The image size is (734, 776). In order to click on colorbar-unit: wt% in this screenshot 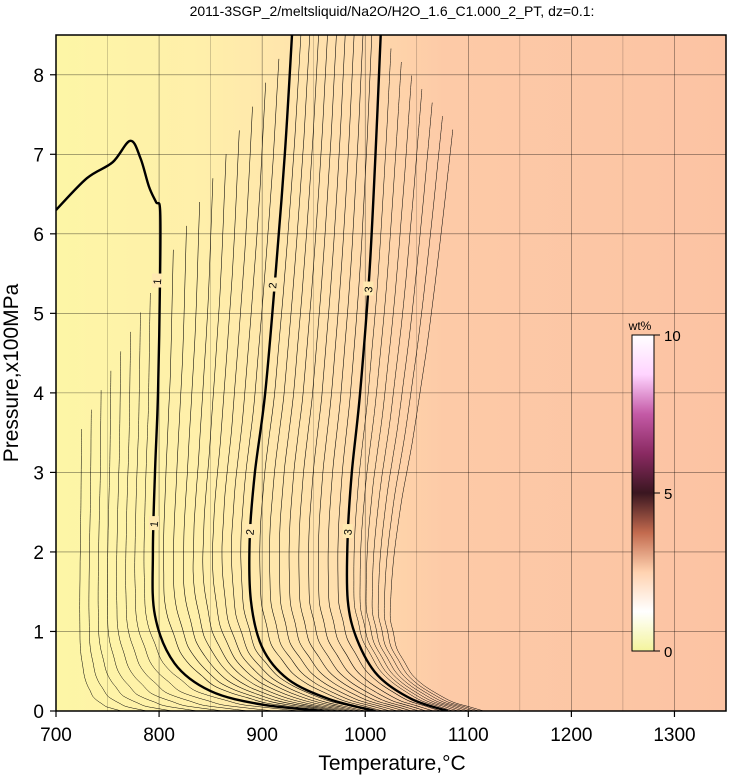, I will do `click(640, 326)`.